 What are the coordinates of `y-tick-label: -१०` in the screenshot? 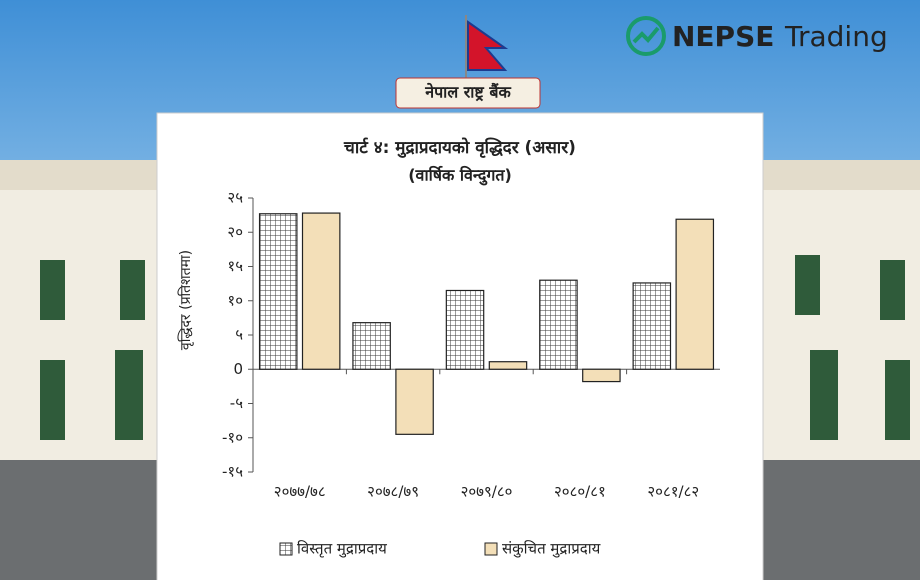 It's located at (232, 437).